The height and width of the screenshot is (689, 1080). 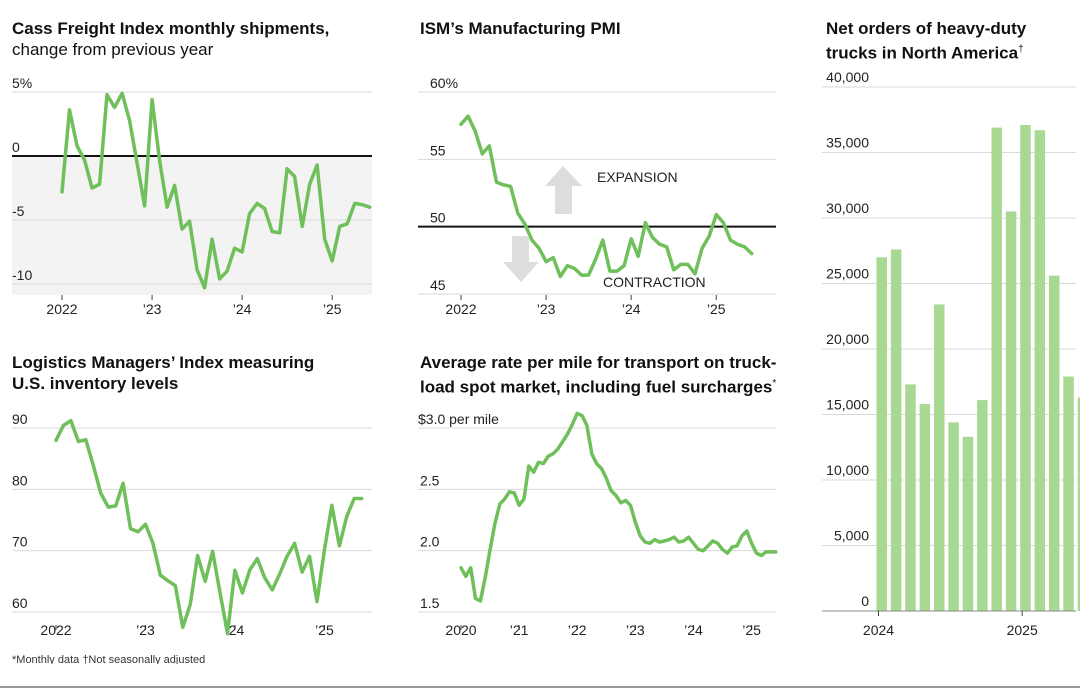 I want to click on rate-series-line, so click(x=618, y=507).